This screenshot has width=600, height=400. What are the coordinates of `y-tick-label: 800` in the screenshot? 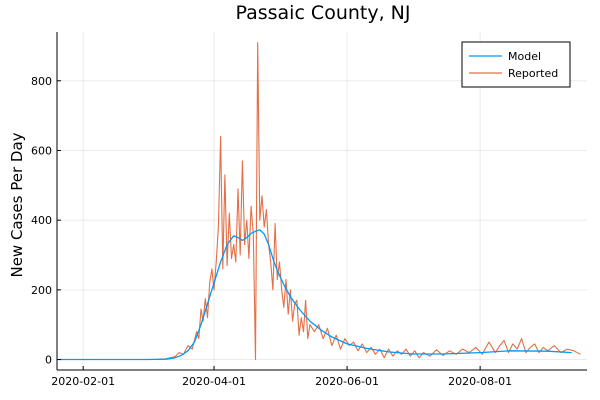 It's located at (41, 81).